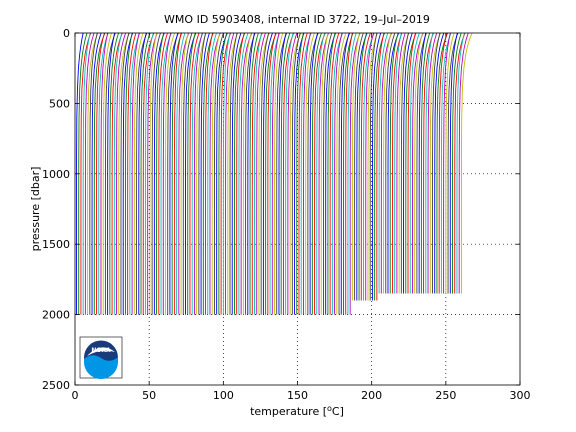 The width and height of the screenshot is (576, 432). What do you see at coordinates (75, 395) in the screenshot?
I see `x-tick-label: 0` at bounding box center [75, 395].